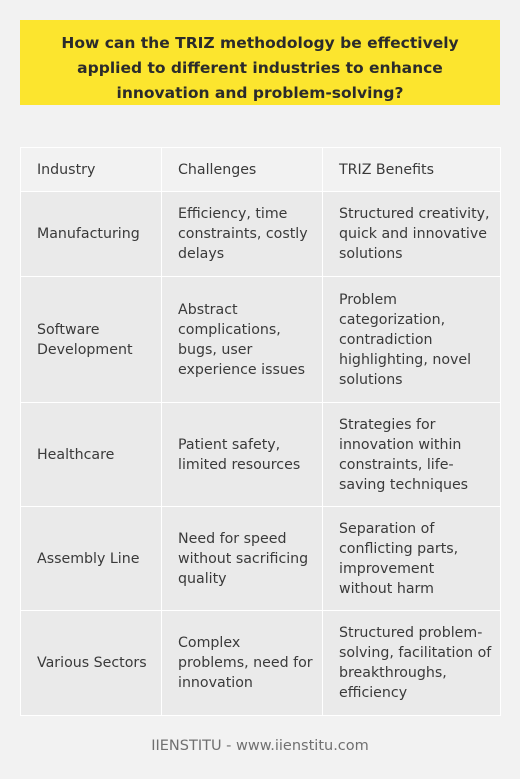 Image resolution: width=520 pixels, height=779 pixels. Describe the element at coordinates (91, 454) in the screenshot. I see `industry-cell: Healthcare` at that location.